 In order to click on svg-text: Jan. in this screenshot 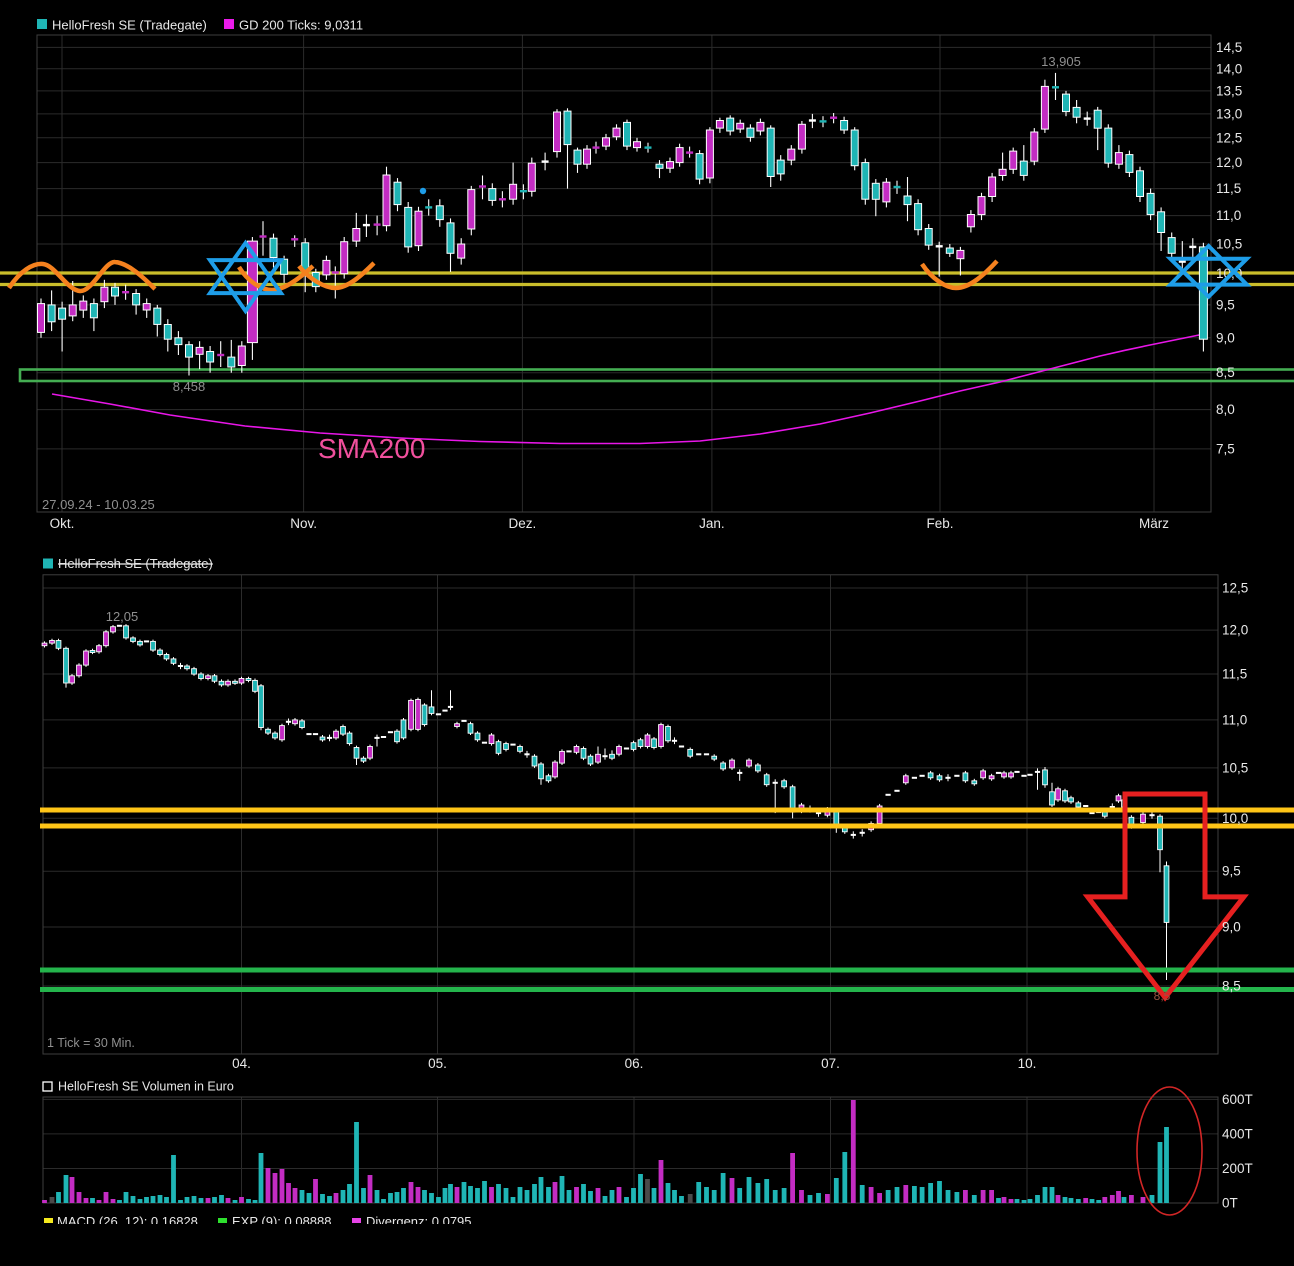, I will do `click(712, 523)`.